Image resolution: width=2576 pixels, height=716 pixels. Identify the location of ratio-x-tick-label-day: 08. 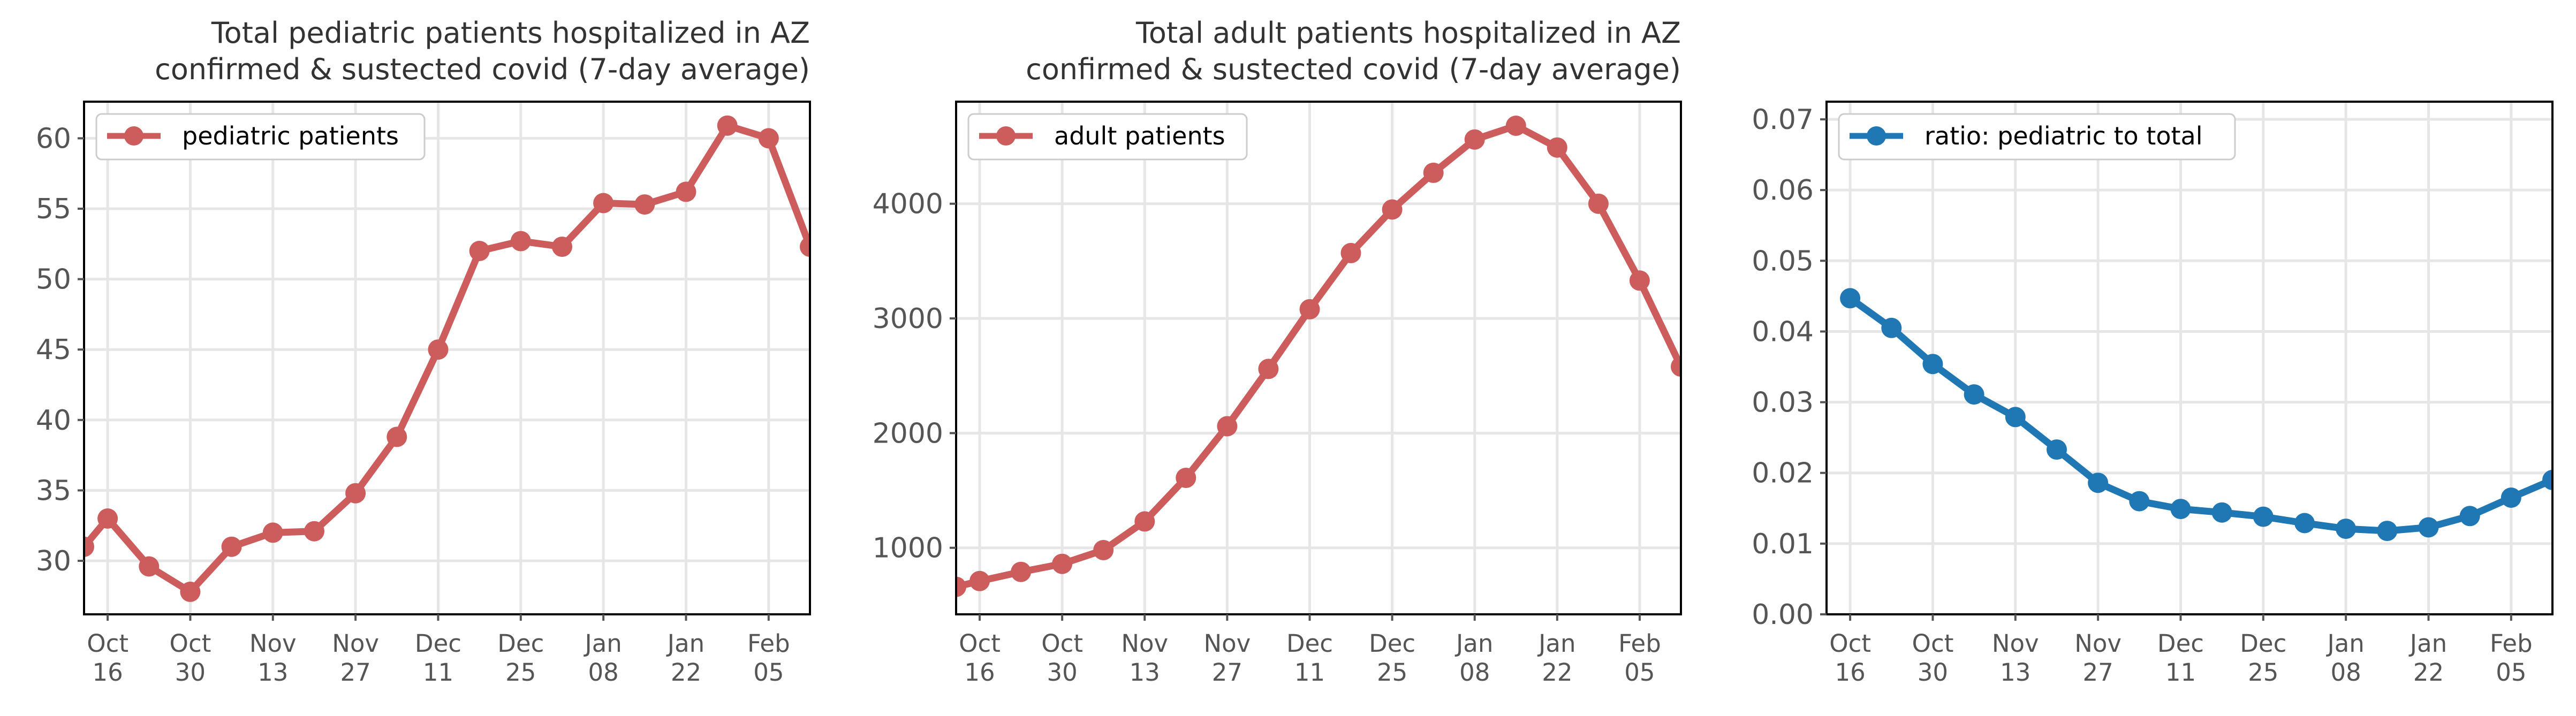
(2346, 672).